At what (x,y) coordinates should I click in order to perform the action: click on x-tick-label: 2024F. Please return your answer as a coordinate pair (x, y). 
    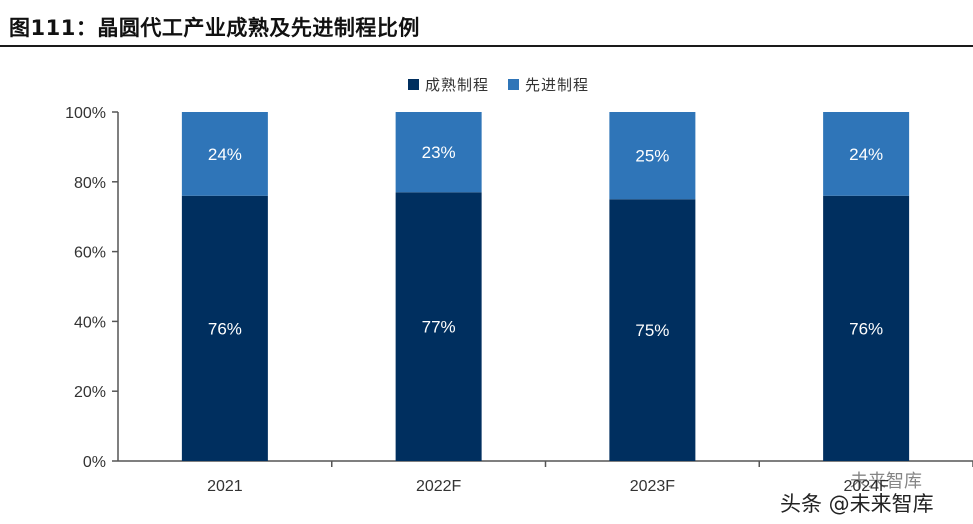
    Looking at the image, I should click on (866, 486).